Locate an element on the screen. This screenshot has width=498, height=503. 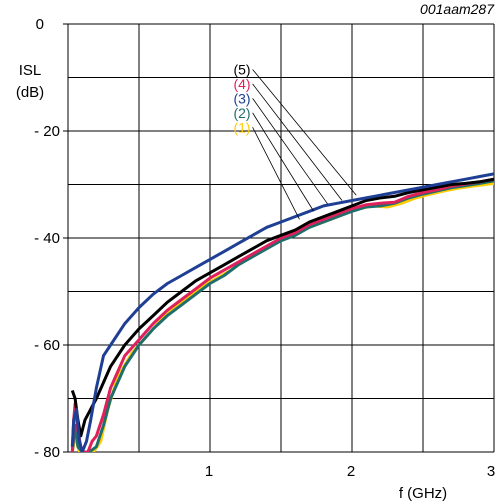
series-label-5: (5) is located at coordinates (241, 69).